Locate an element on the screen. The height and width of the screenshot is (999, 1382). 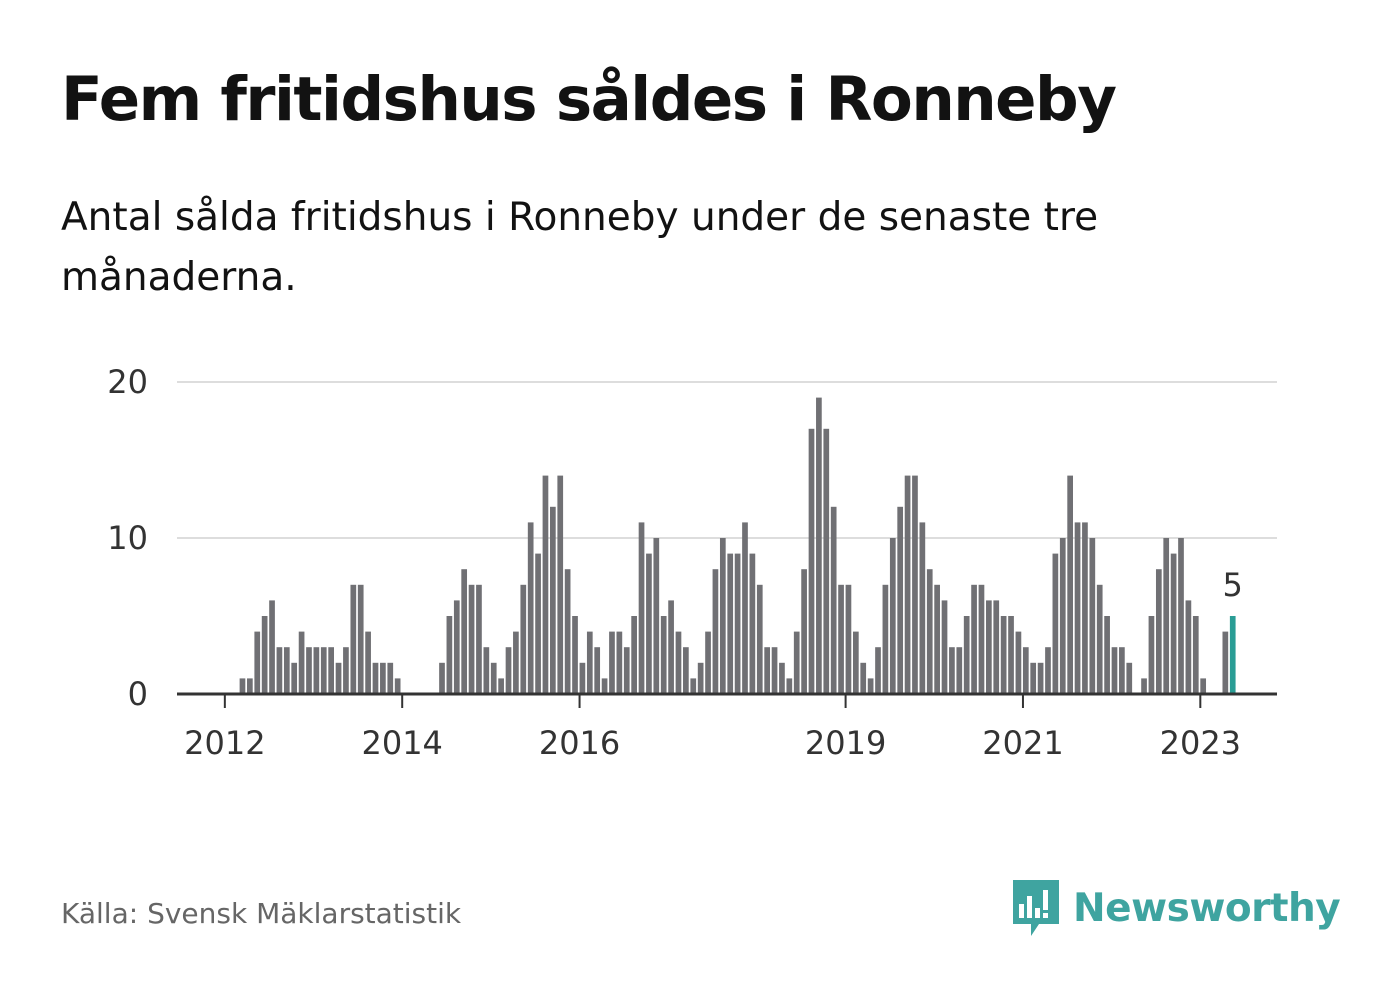
y-tick-label: 0 is located at coordinates (138, 694).